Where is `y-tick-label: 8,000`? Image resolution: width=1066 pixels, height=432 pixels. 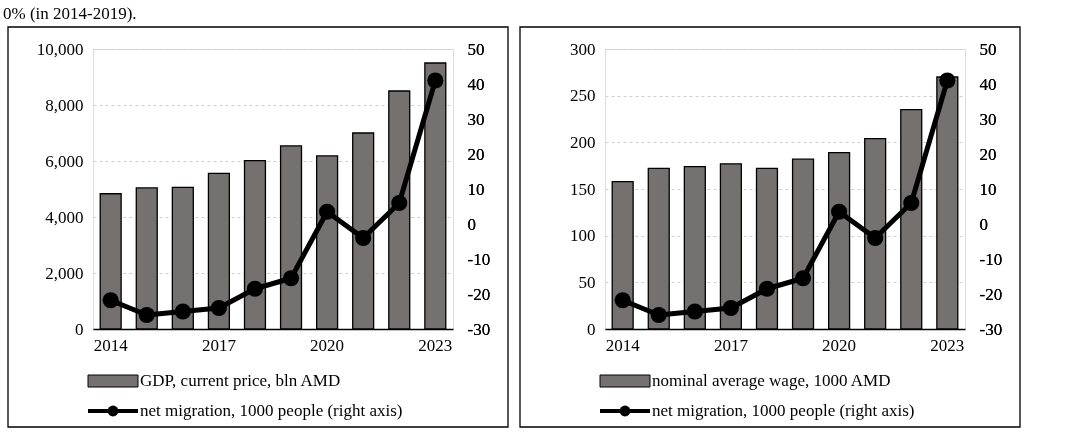 y-tick-label: 8,000 is located at coordinates (64, 105).